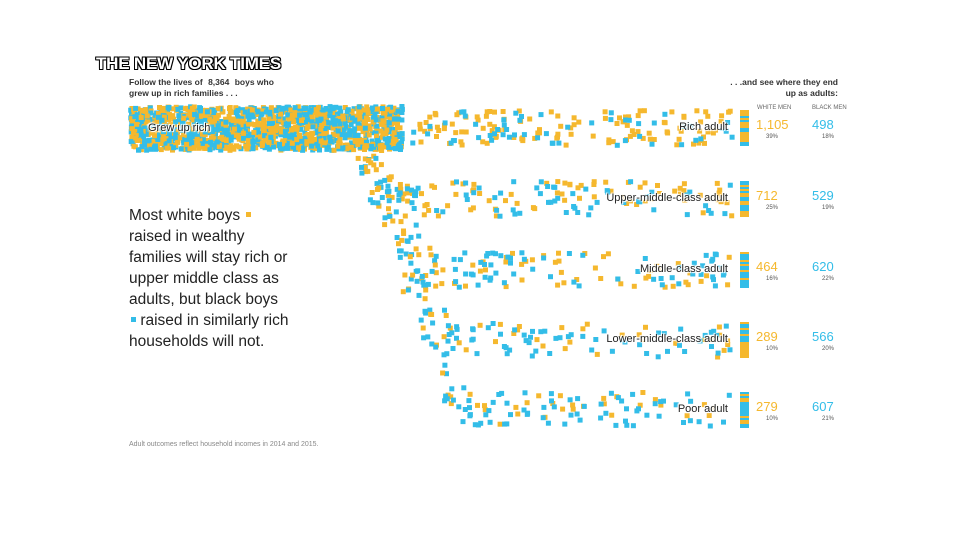 This screenshot has height=540, width=960. Describe the element at coordinates (772, 208) in the screenshot. I see `white-percent-label: 25%` at that location.